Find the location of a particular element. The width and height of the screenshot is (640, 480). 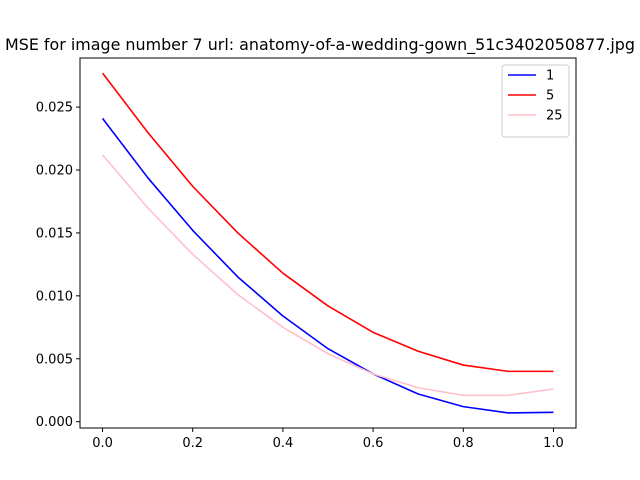

y-tick-label: 0.015 is located at coordinates (54, 233).